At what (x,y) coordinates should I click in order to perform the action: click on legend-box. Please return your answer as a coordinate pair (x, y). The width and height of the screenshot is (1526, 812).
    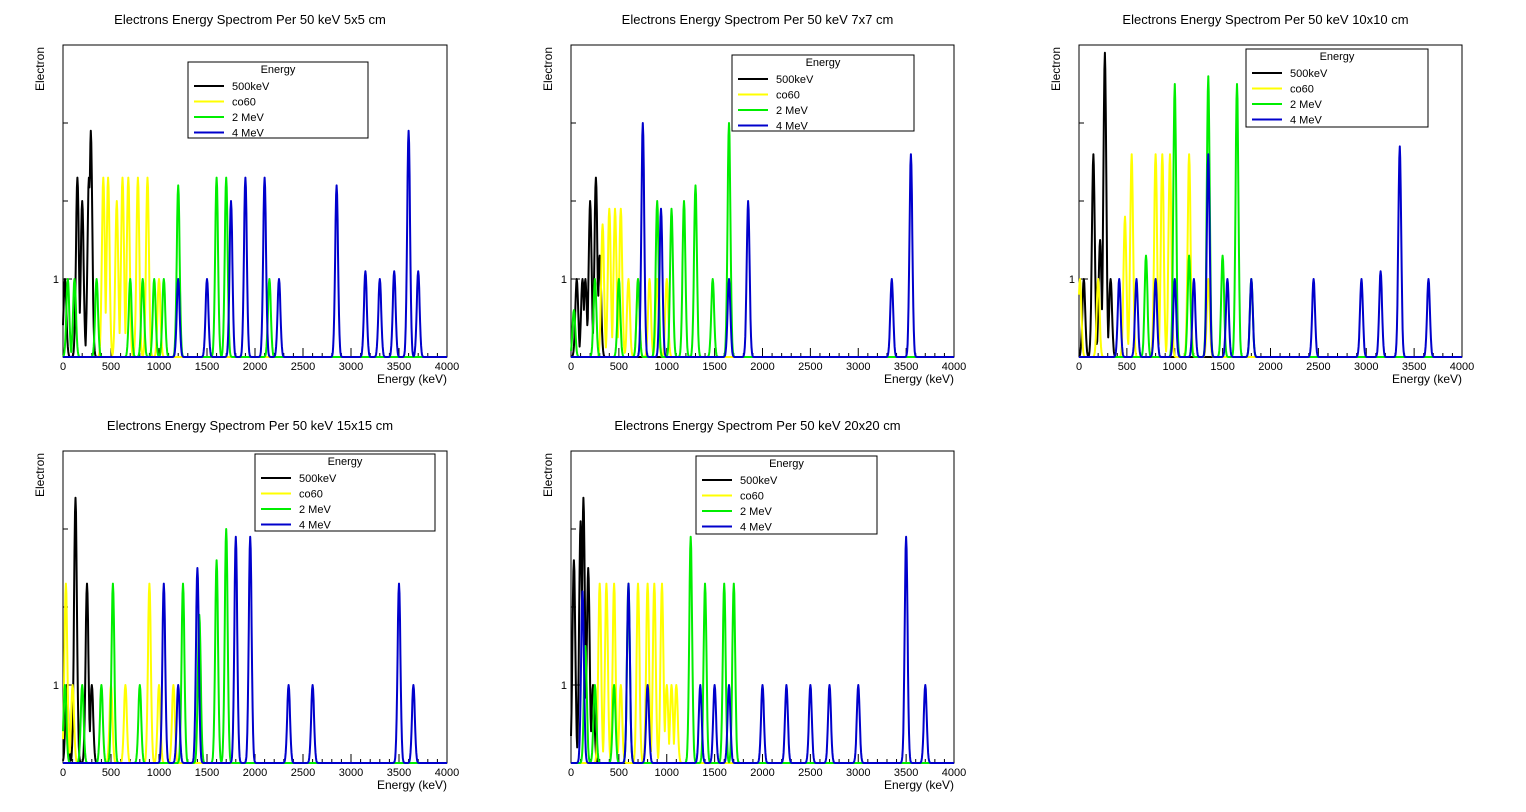
    Looking at the image, I should click on (823, 93).